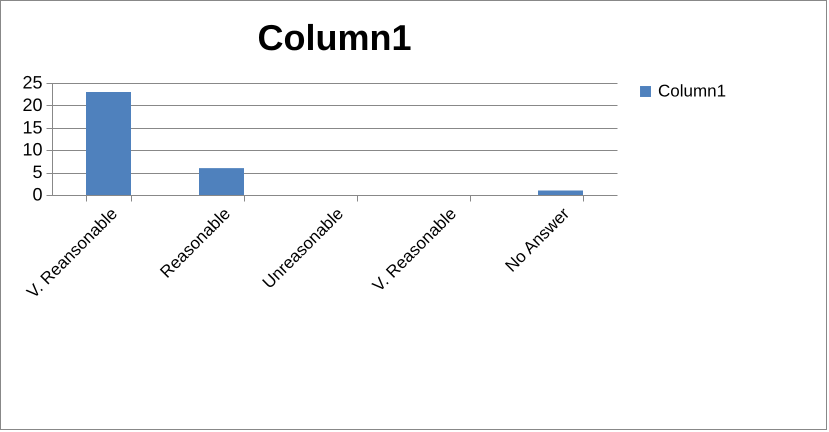  Describe the element at coordinates (37, 172) in the screenshot. I see `y-tick-label: 5` at that location.